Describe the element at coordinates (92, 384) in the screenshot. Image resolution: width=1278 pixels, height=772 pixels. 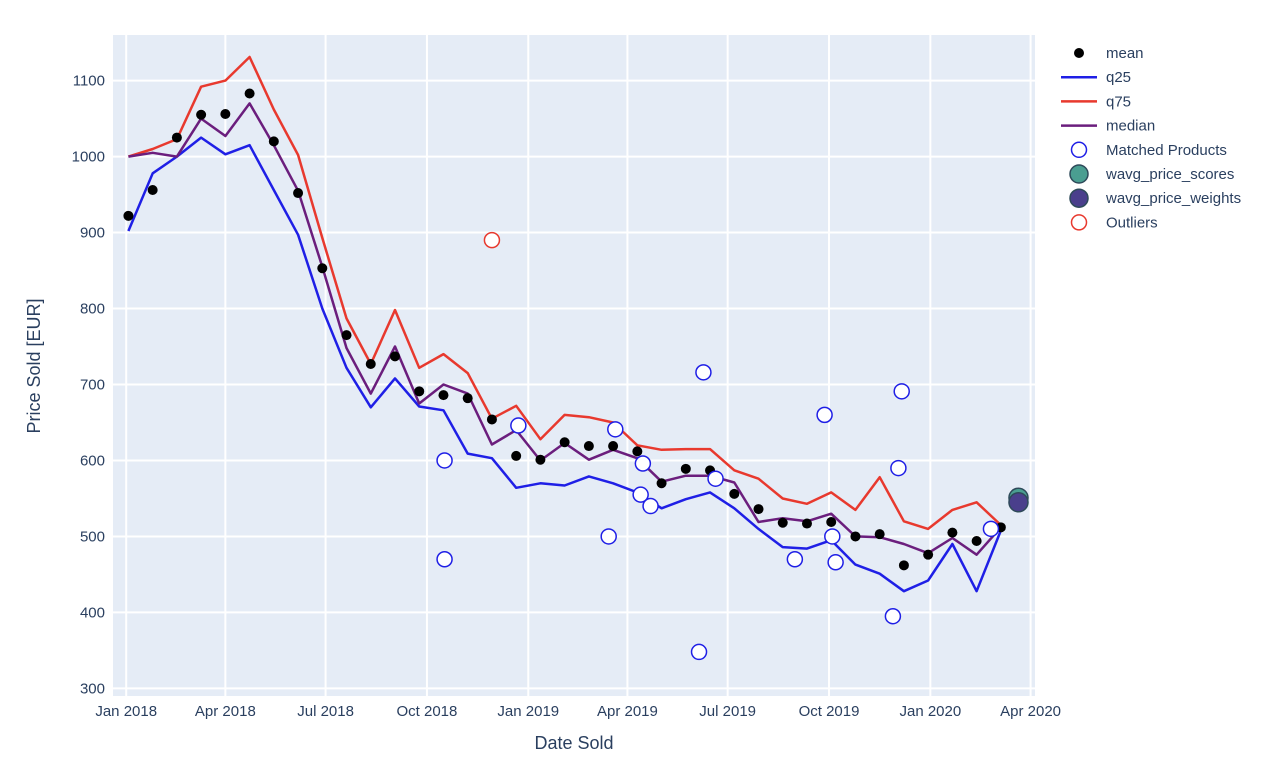
I see `y-tick-label: 700` at that location.